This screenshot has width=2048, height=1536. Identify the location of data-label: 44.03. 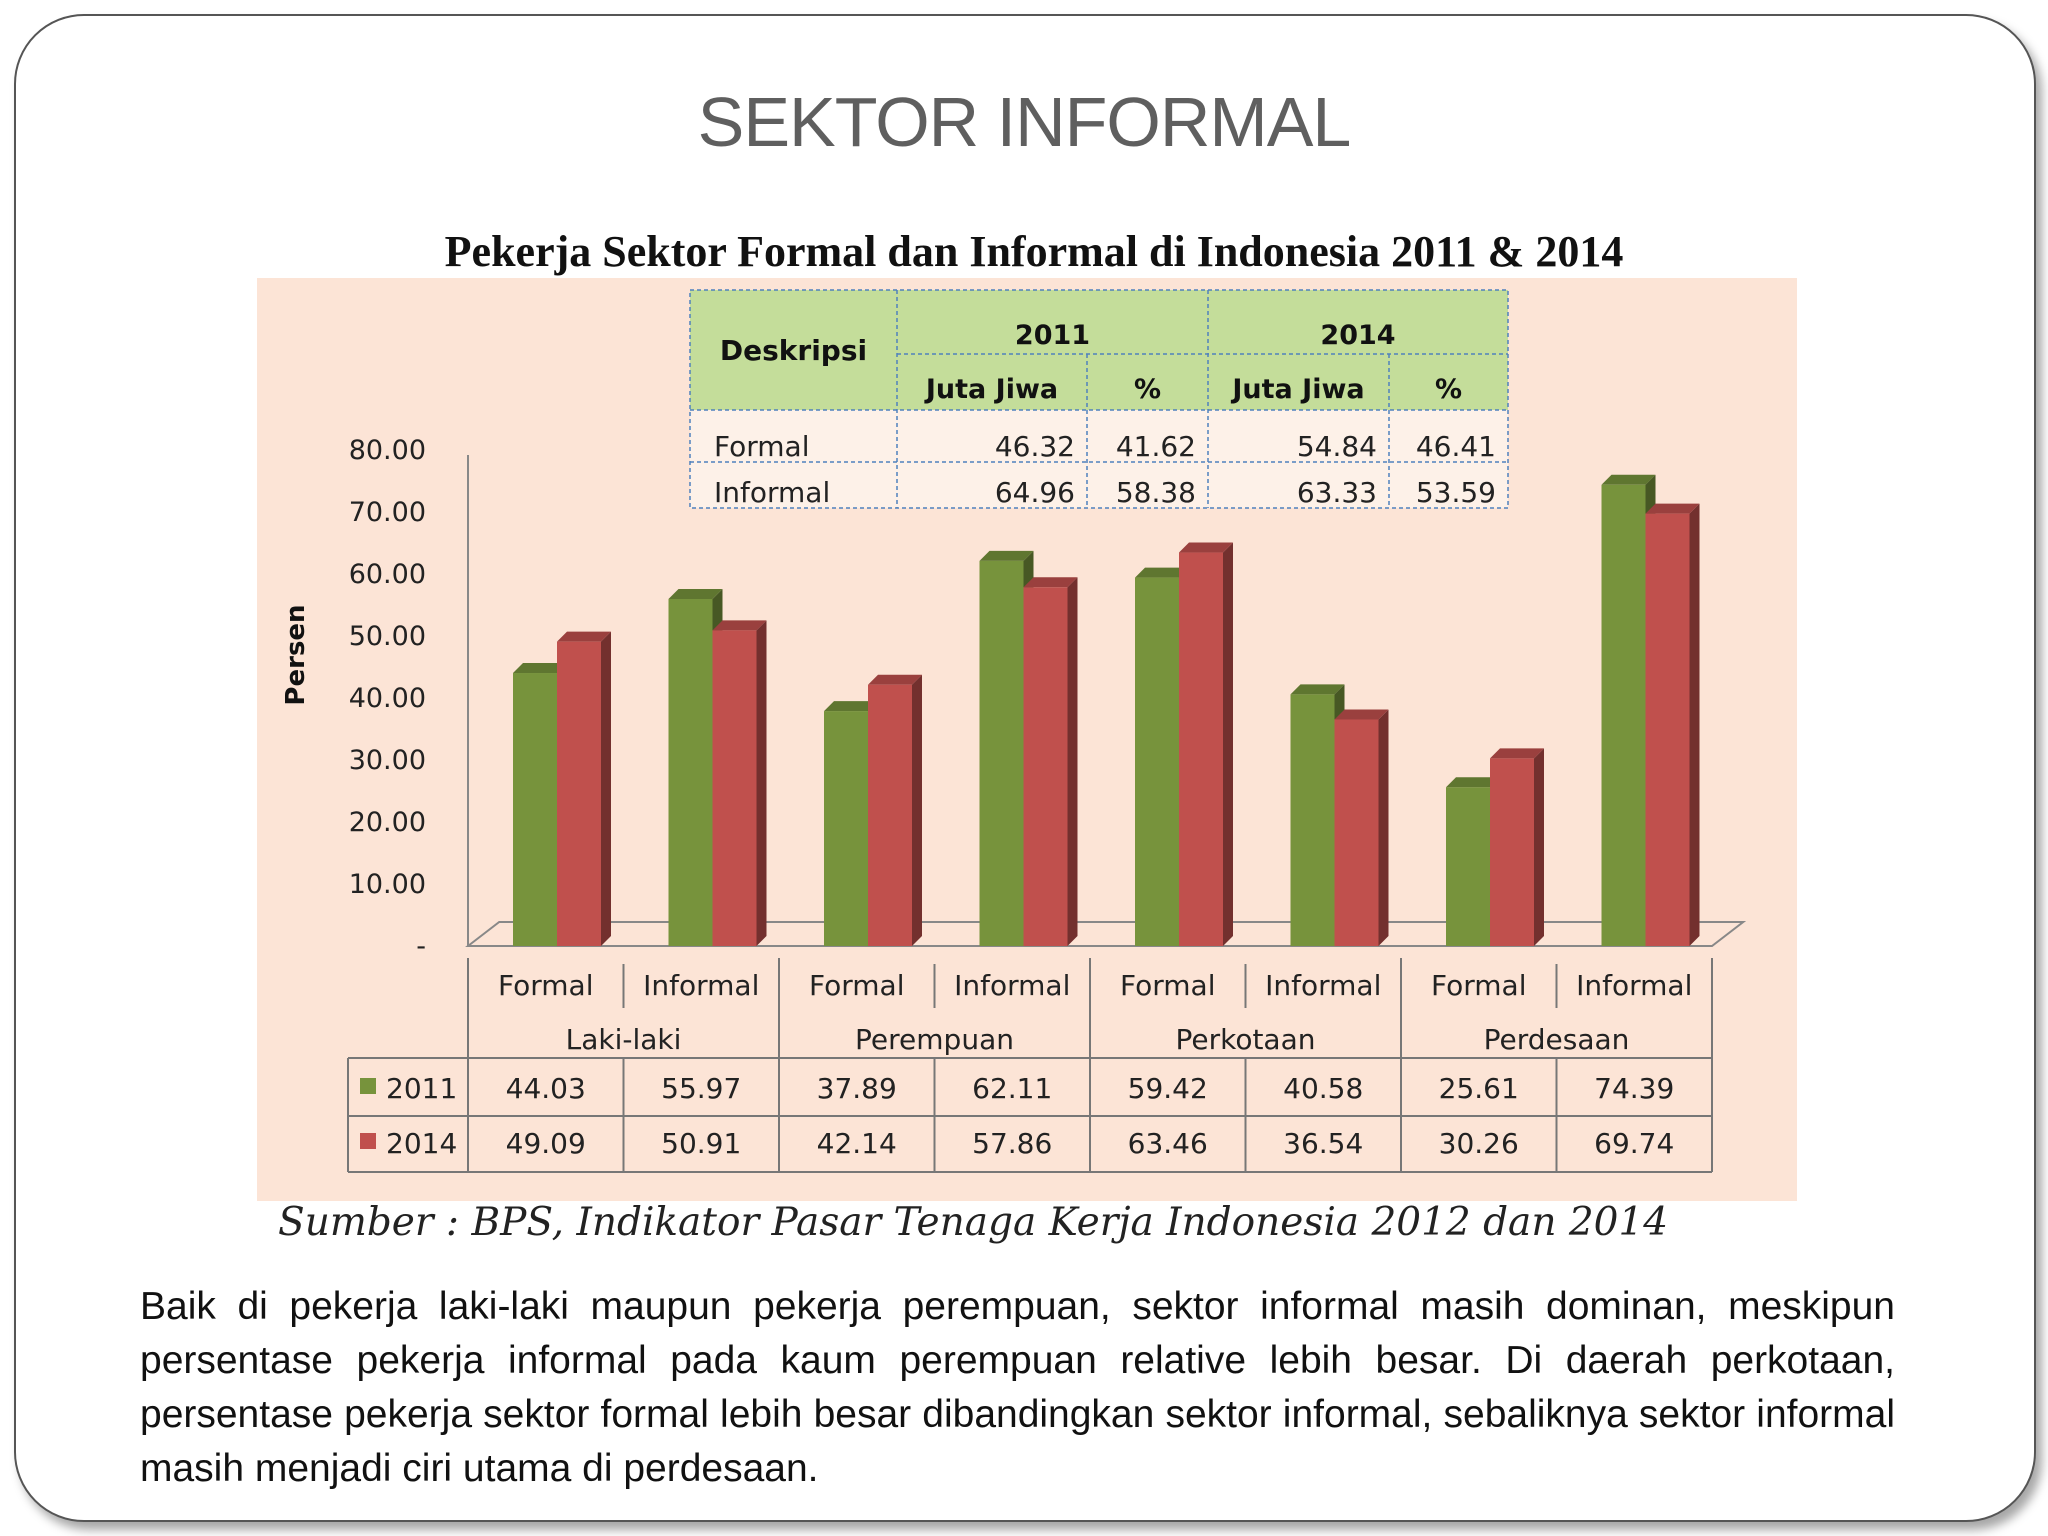
(546, 1088).